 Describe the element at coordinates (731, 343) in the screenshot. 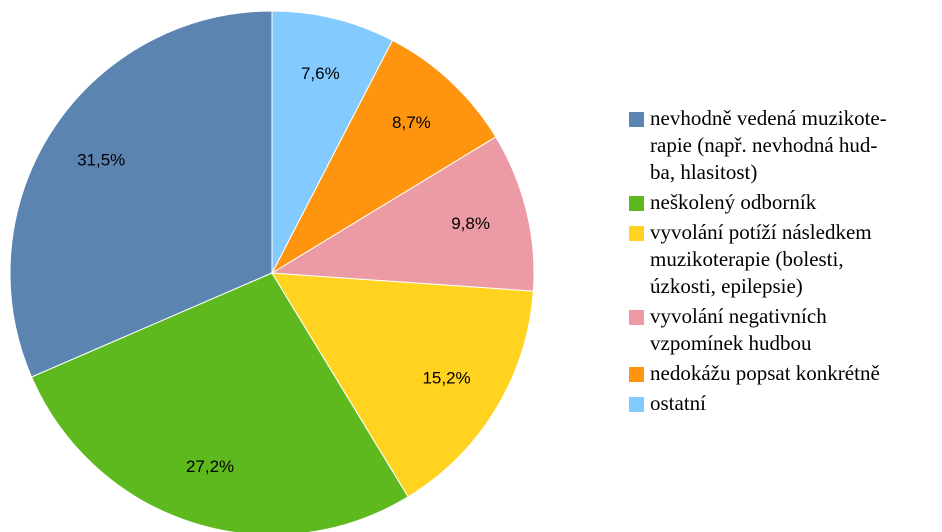

I see `legend-line: vzpomínek hudbou` at that location.